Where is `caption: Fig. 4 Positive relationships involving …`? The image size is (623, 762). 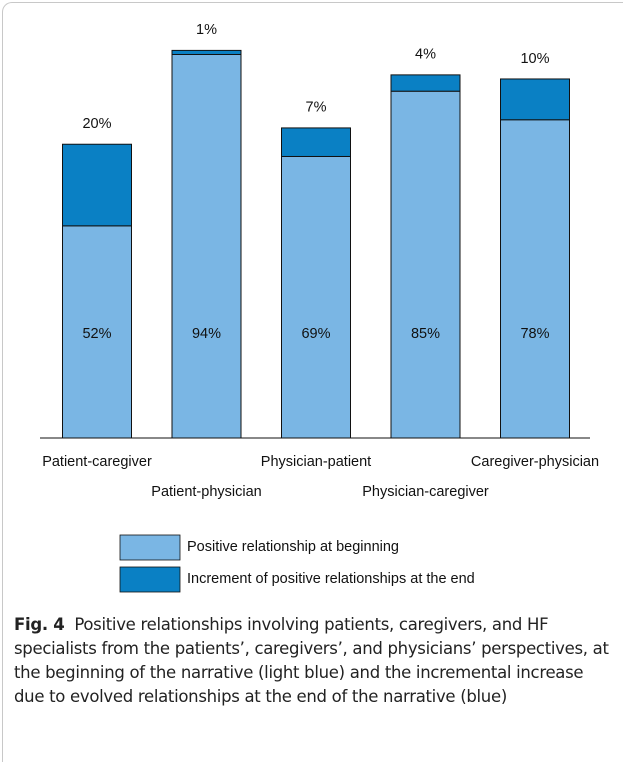
caption: Fig. 4 Positive relationships involving … is located at coordinates (314, 661).